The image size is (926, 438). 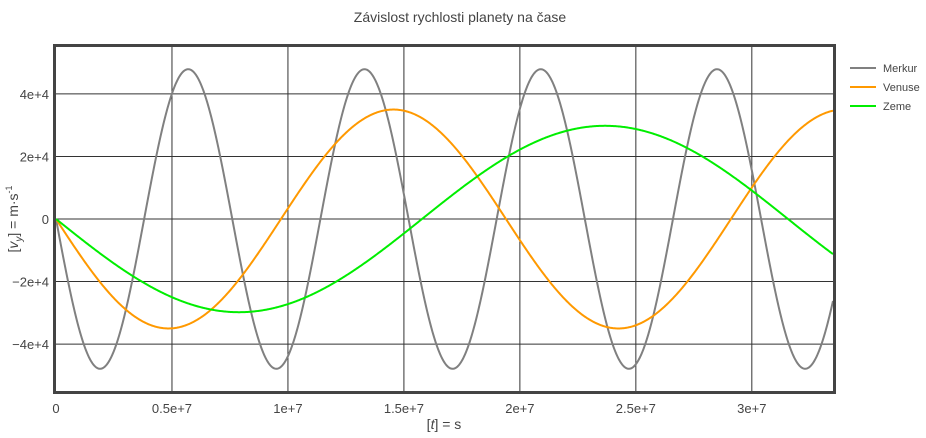 I want to click on x-tick-labels: 0 0.5e+7 1e+7 1.5e+7 2e+7 2.5e+7 3e+7, so click(x=409, y=408).